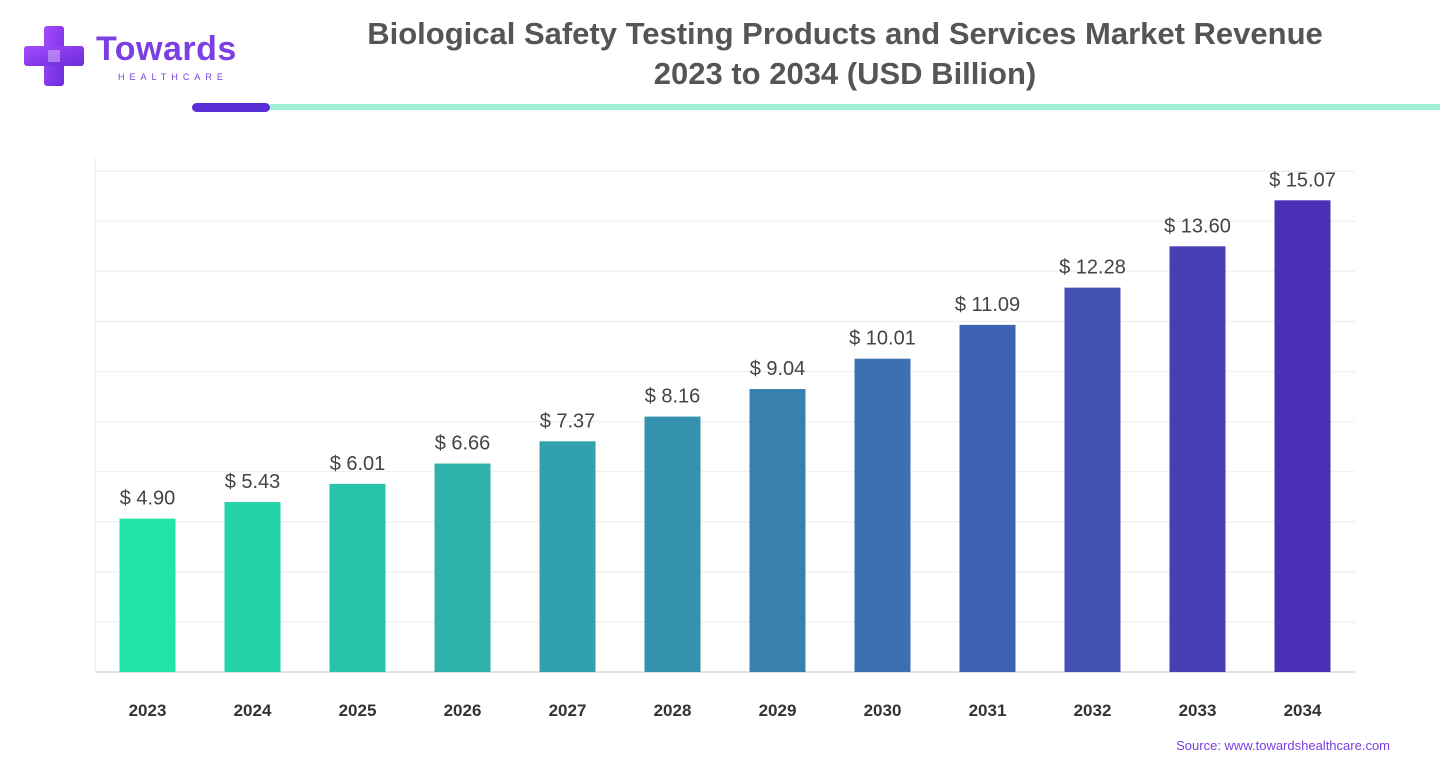  Describe the element at coordinates (672, 544) in the screenshot. I see `bar-2028` at that location.